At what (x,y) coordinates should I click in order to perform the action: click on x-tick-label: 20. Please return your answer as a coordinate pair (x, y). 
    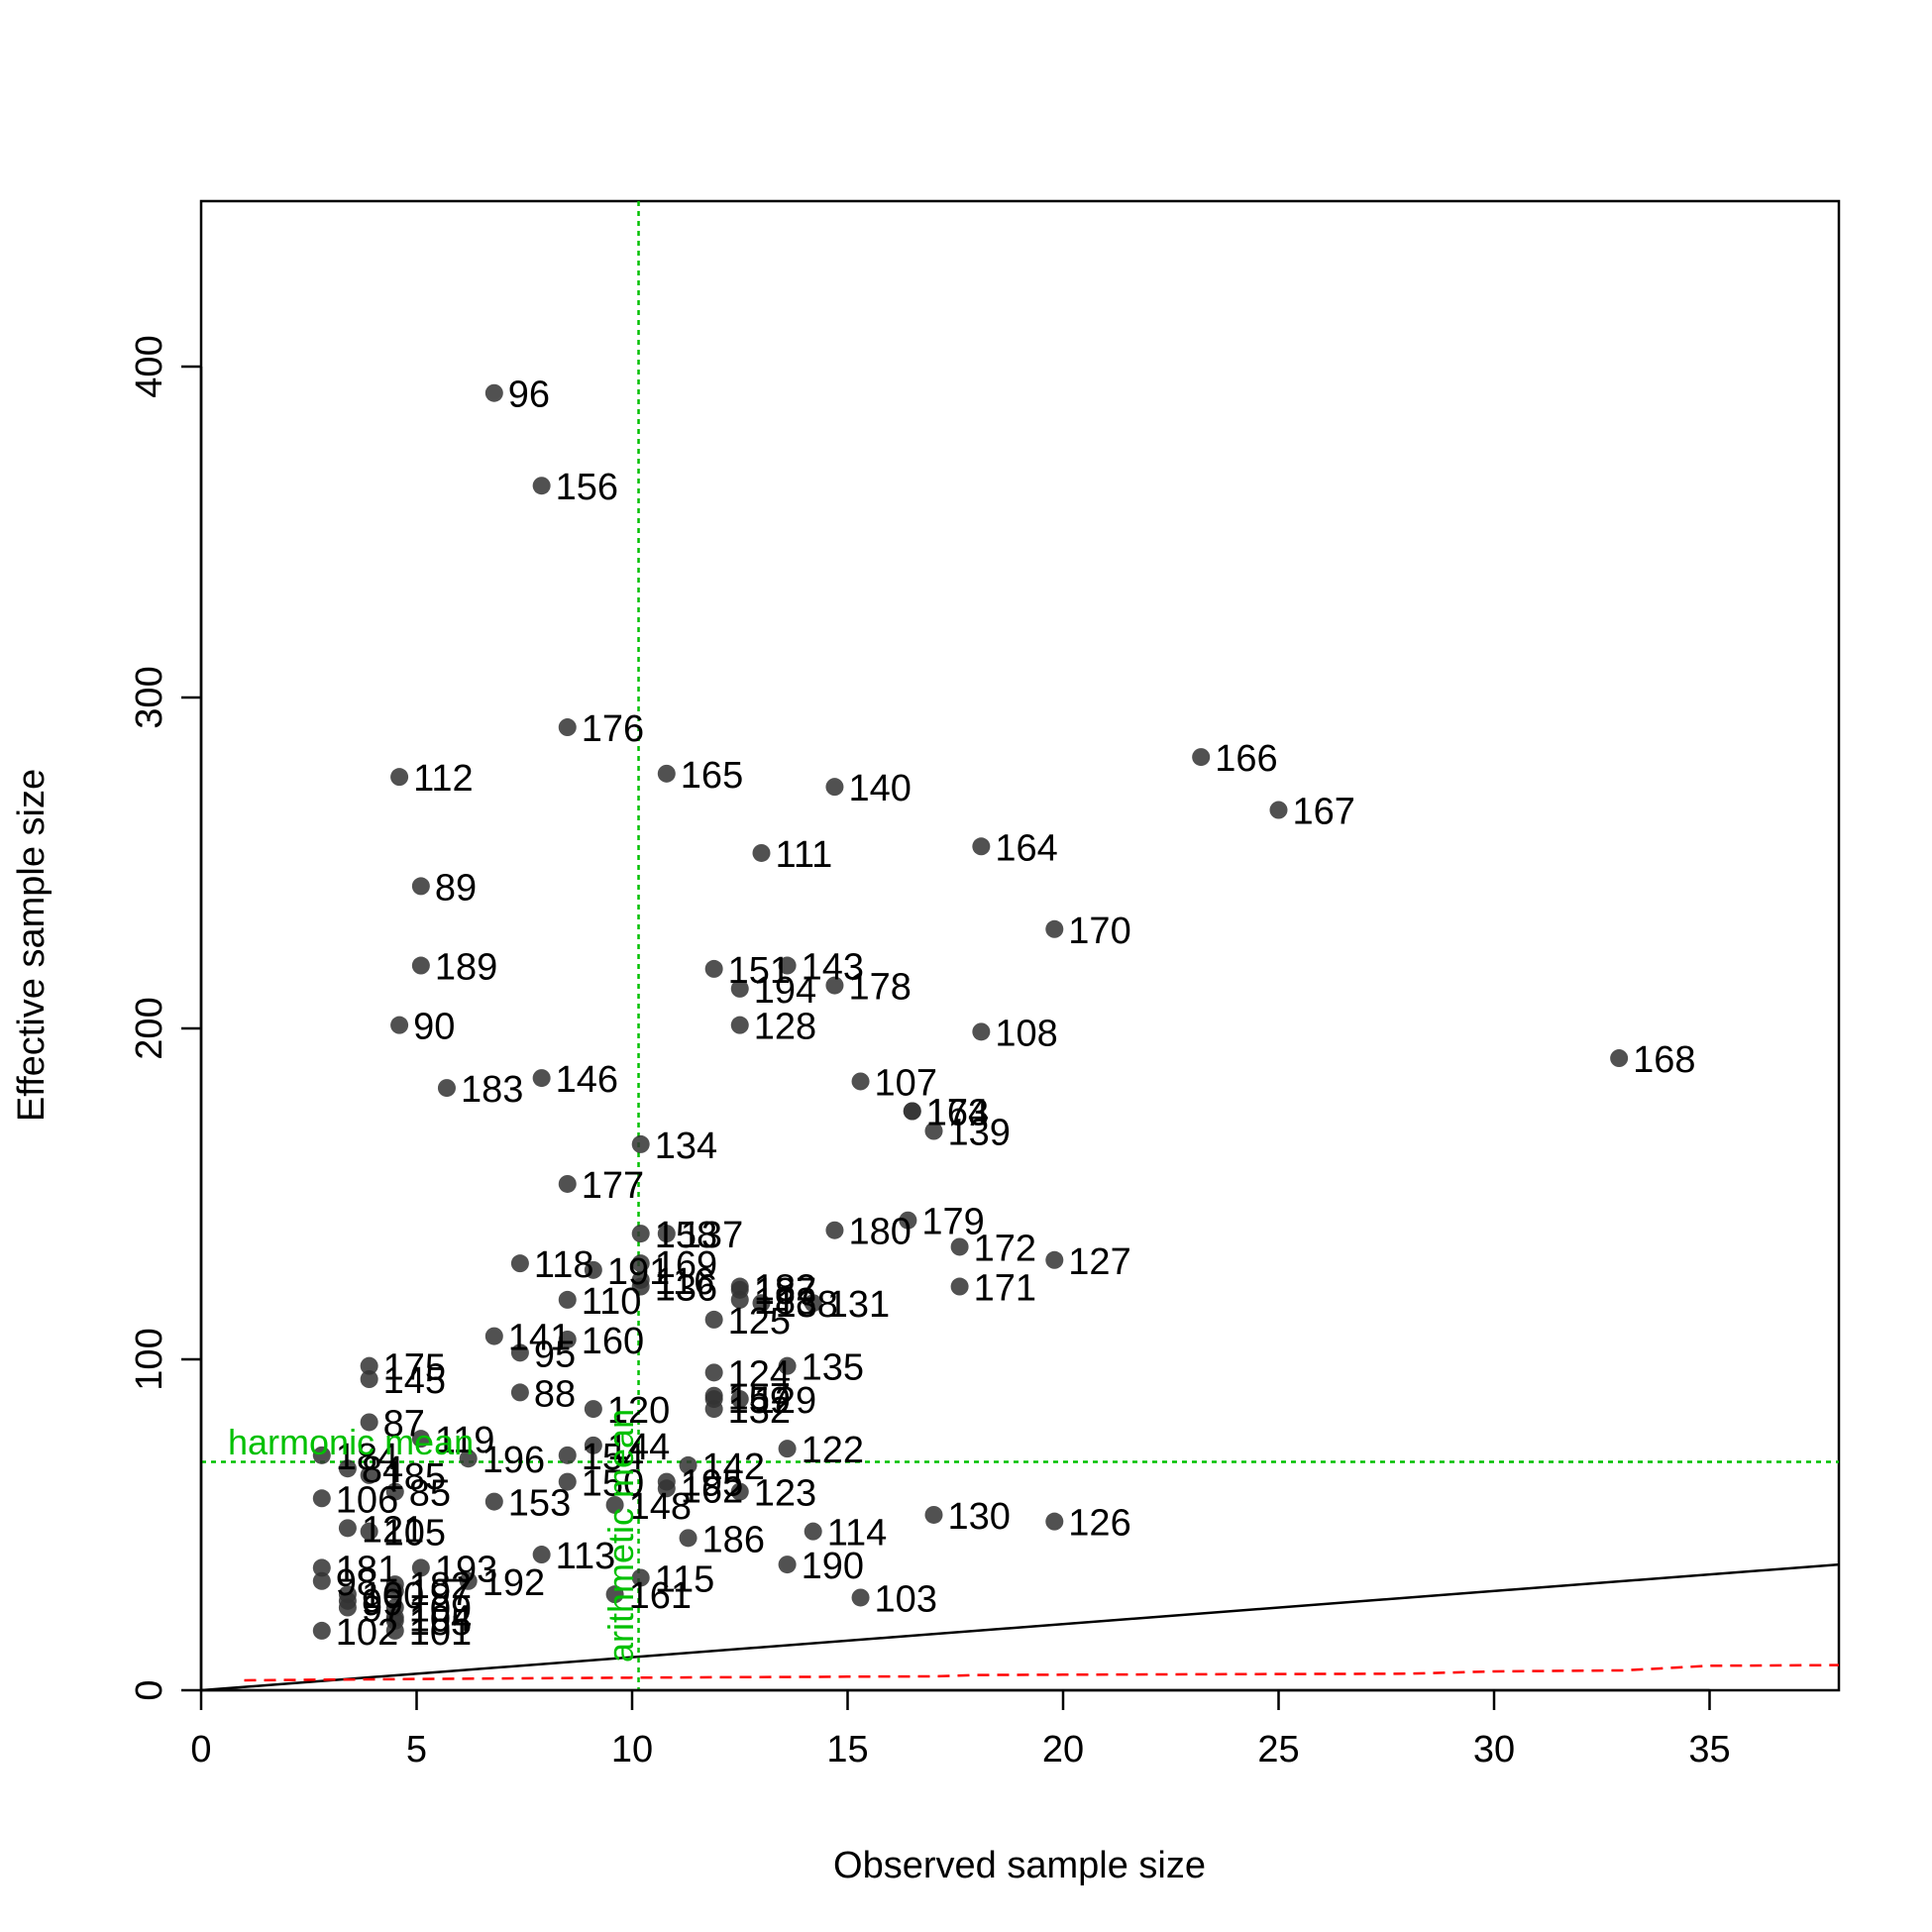
    Looking at the image, I should click on (1063, 1750).